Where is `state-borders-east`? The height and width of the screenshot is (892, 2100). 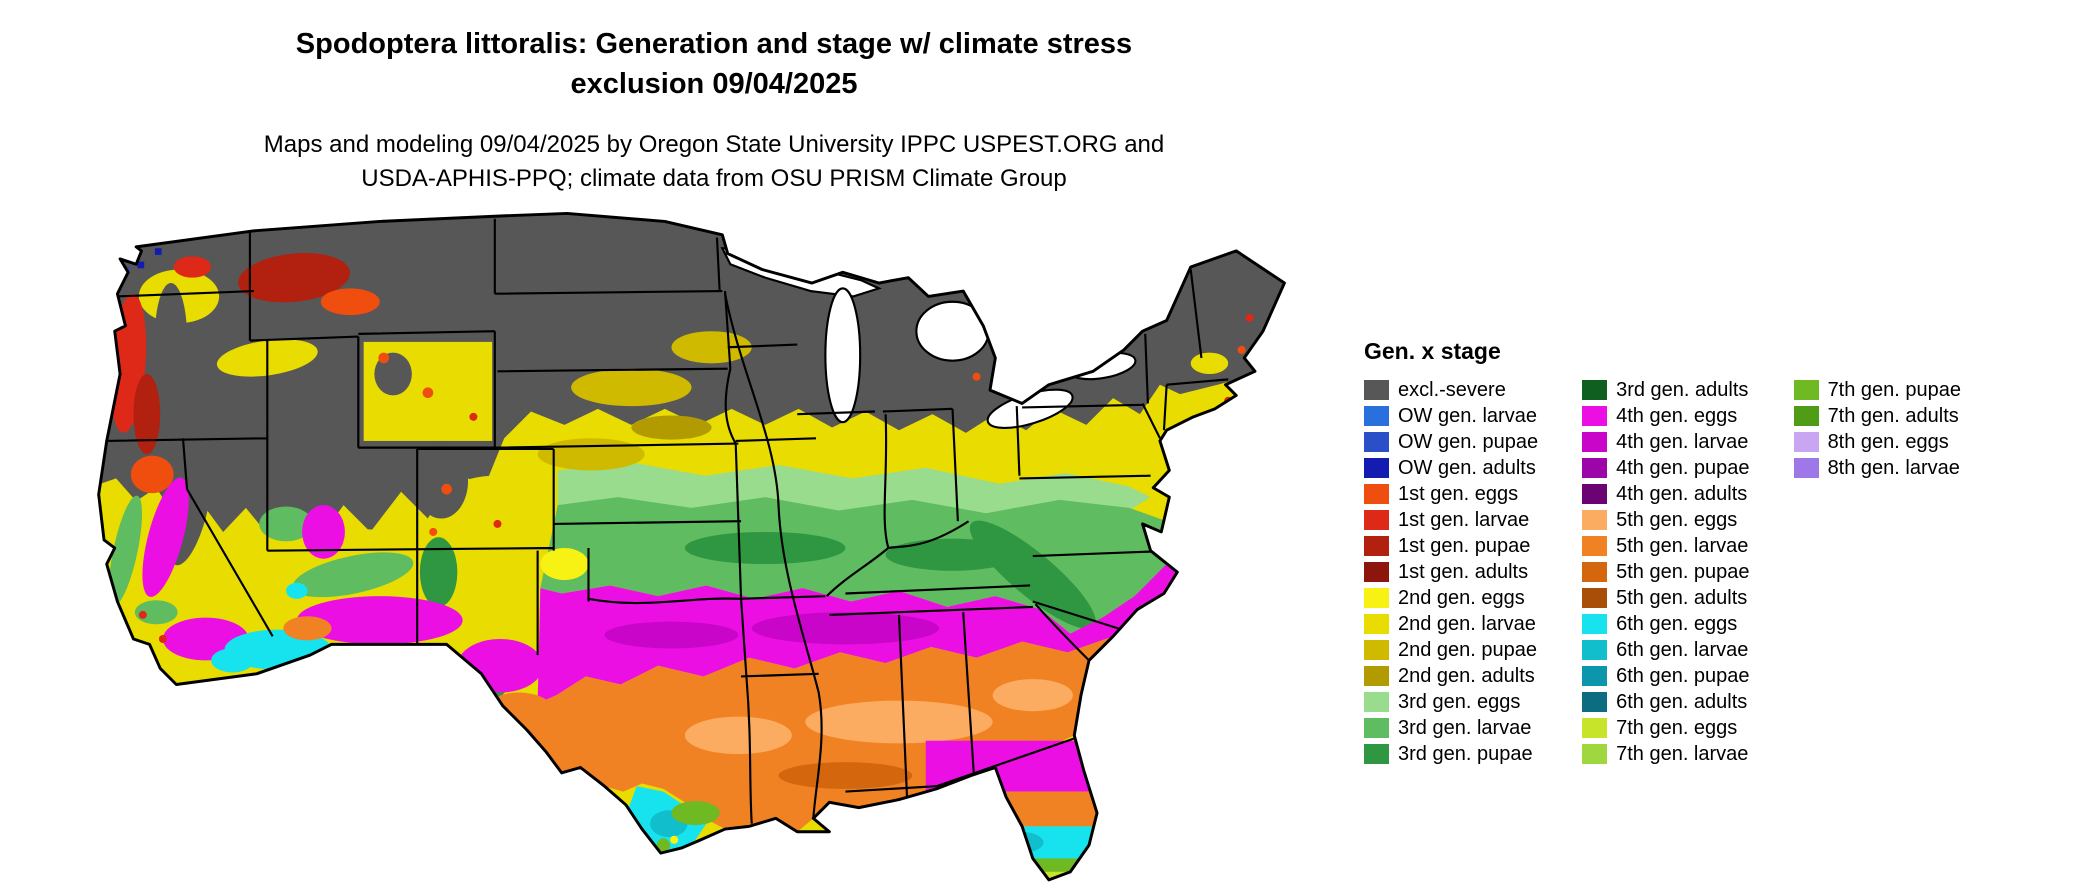
state-borders-east is located at coordinates (1122, 465).